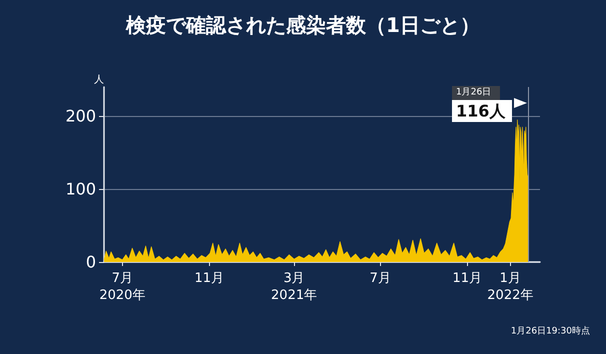 This screenshot has width=606, height=354. I want to click on x-tick-label: 7月 2020年, so click(122, 287).